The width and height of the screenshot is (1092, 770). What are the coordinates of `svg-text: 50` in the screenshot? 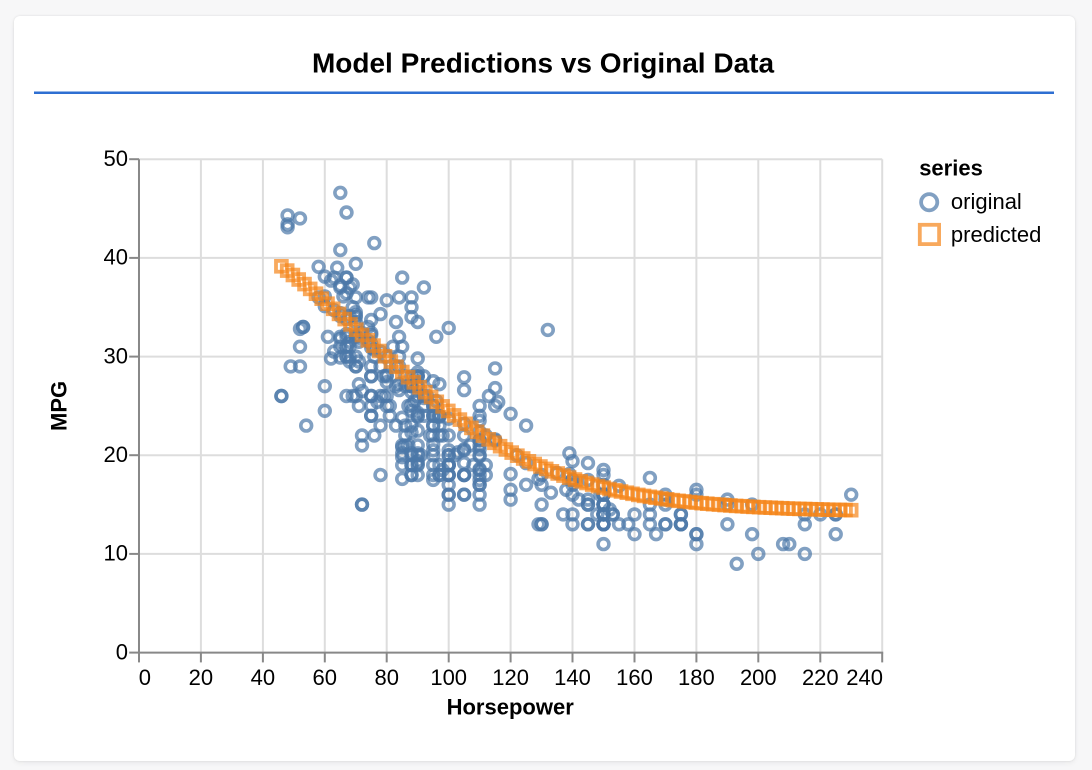 It's located at (116, 158).